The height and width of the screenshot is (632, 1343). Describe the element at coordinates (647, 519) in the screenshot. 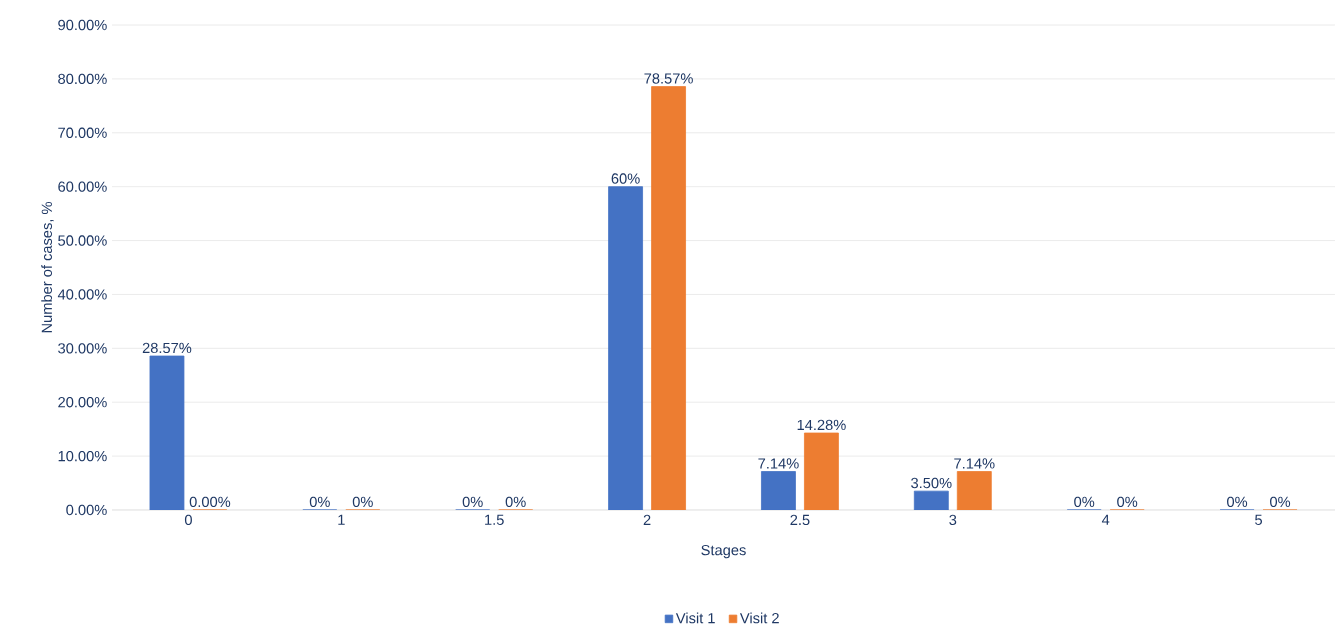

I see `x-tick-label: 2` at that location.